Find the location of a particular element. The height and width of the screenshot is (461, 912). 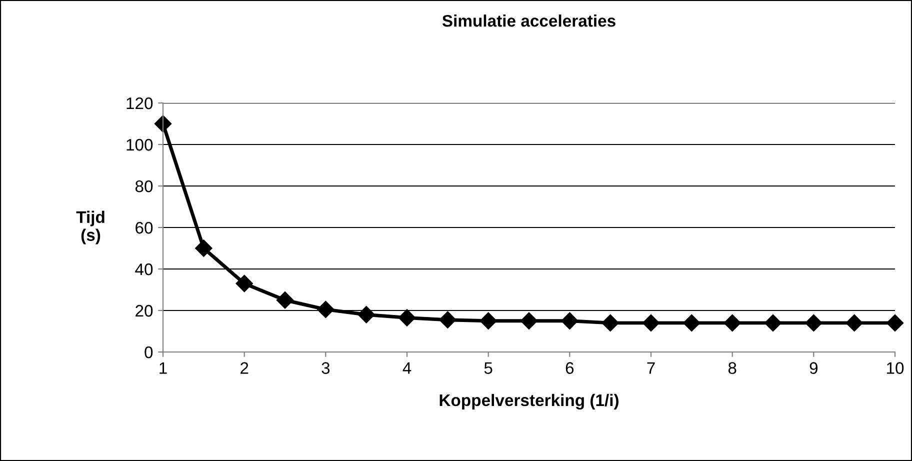

y-tick-label: 120 is located at coordinates (139, 103).